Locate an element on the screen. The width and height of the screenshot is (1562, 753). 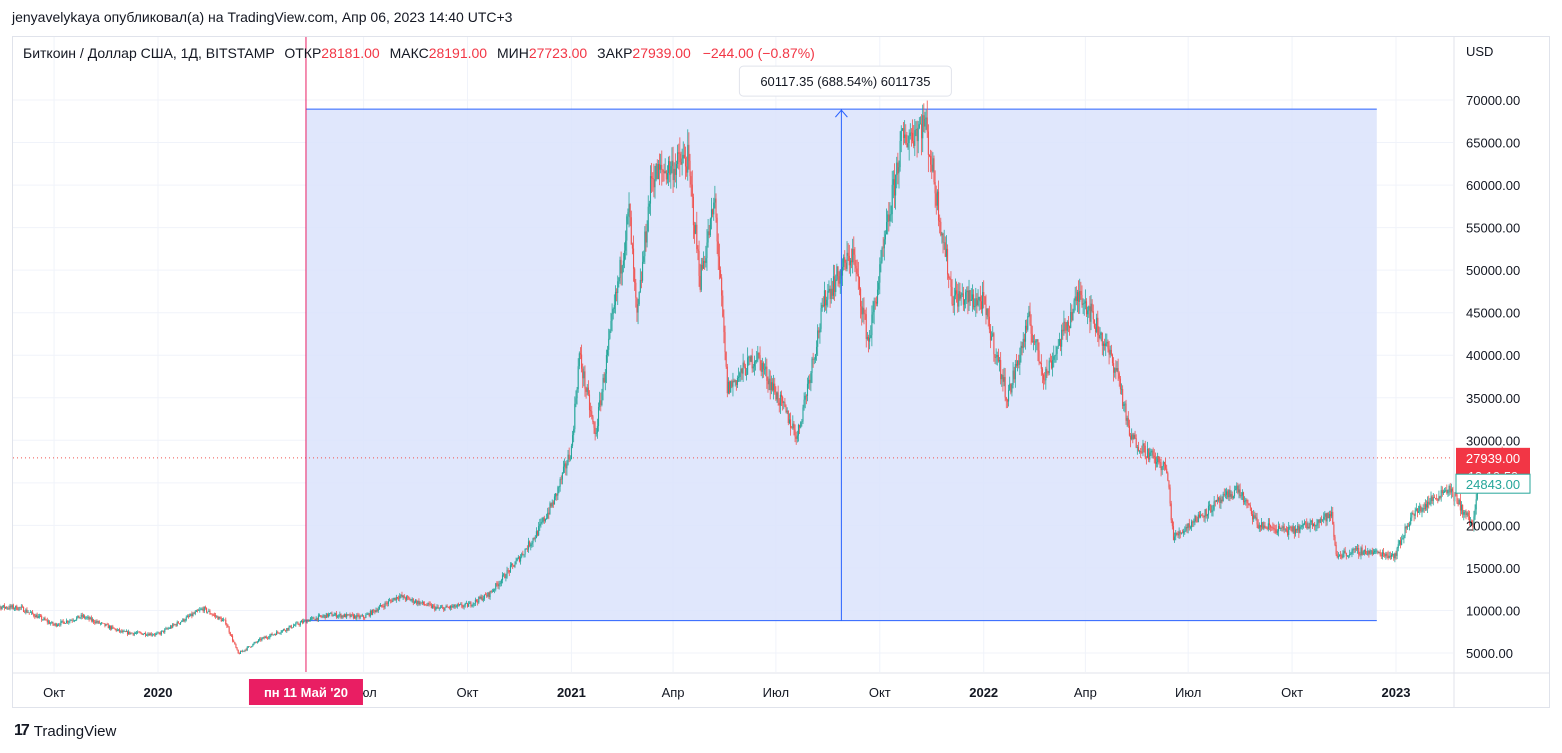
footer: 17 TradingView is located at coordinates (65, 731).